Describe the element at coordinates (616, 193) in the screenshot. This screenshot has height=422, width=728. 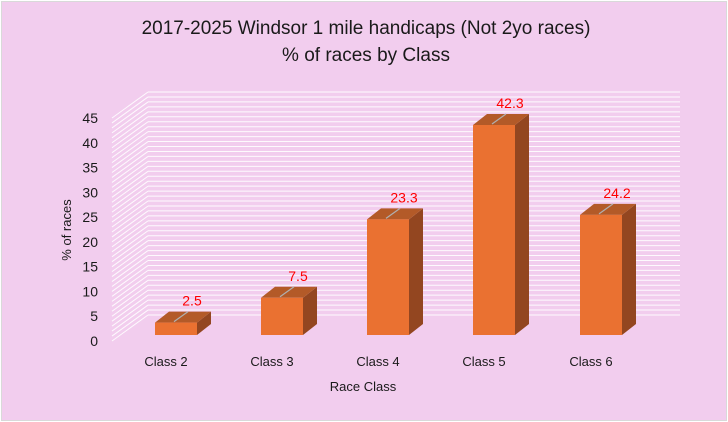
I see `data-label: 24.2` at that location.